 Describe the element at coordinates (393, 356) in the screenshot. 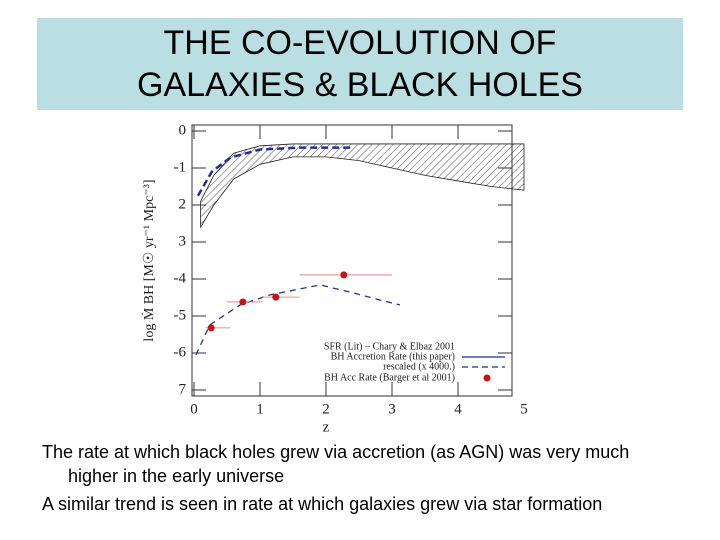

I see `legend-label: BH Accretion Rate (this paper)` at that location.